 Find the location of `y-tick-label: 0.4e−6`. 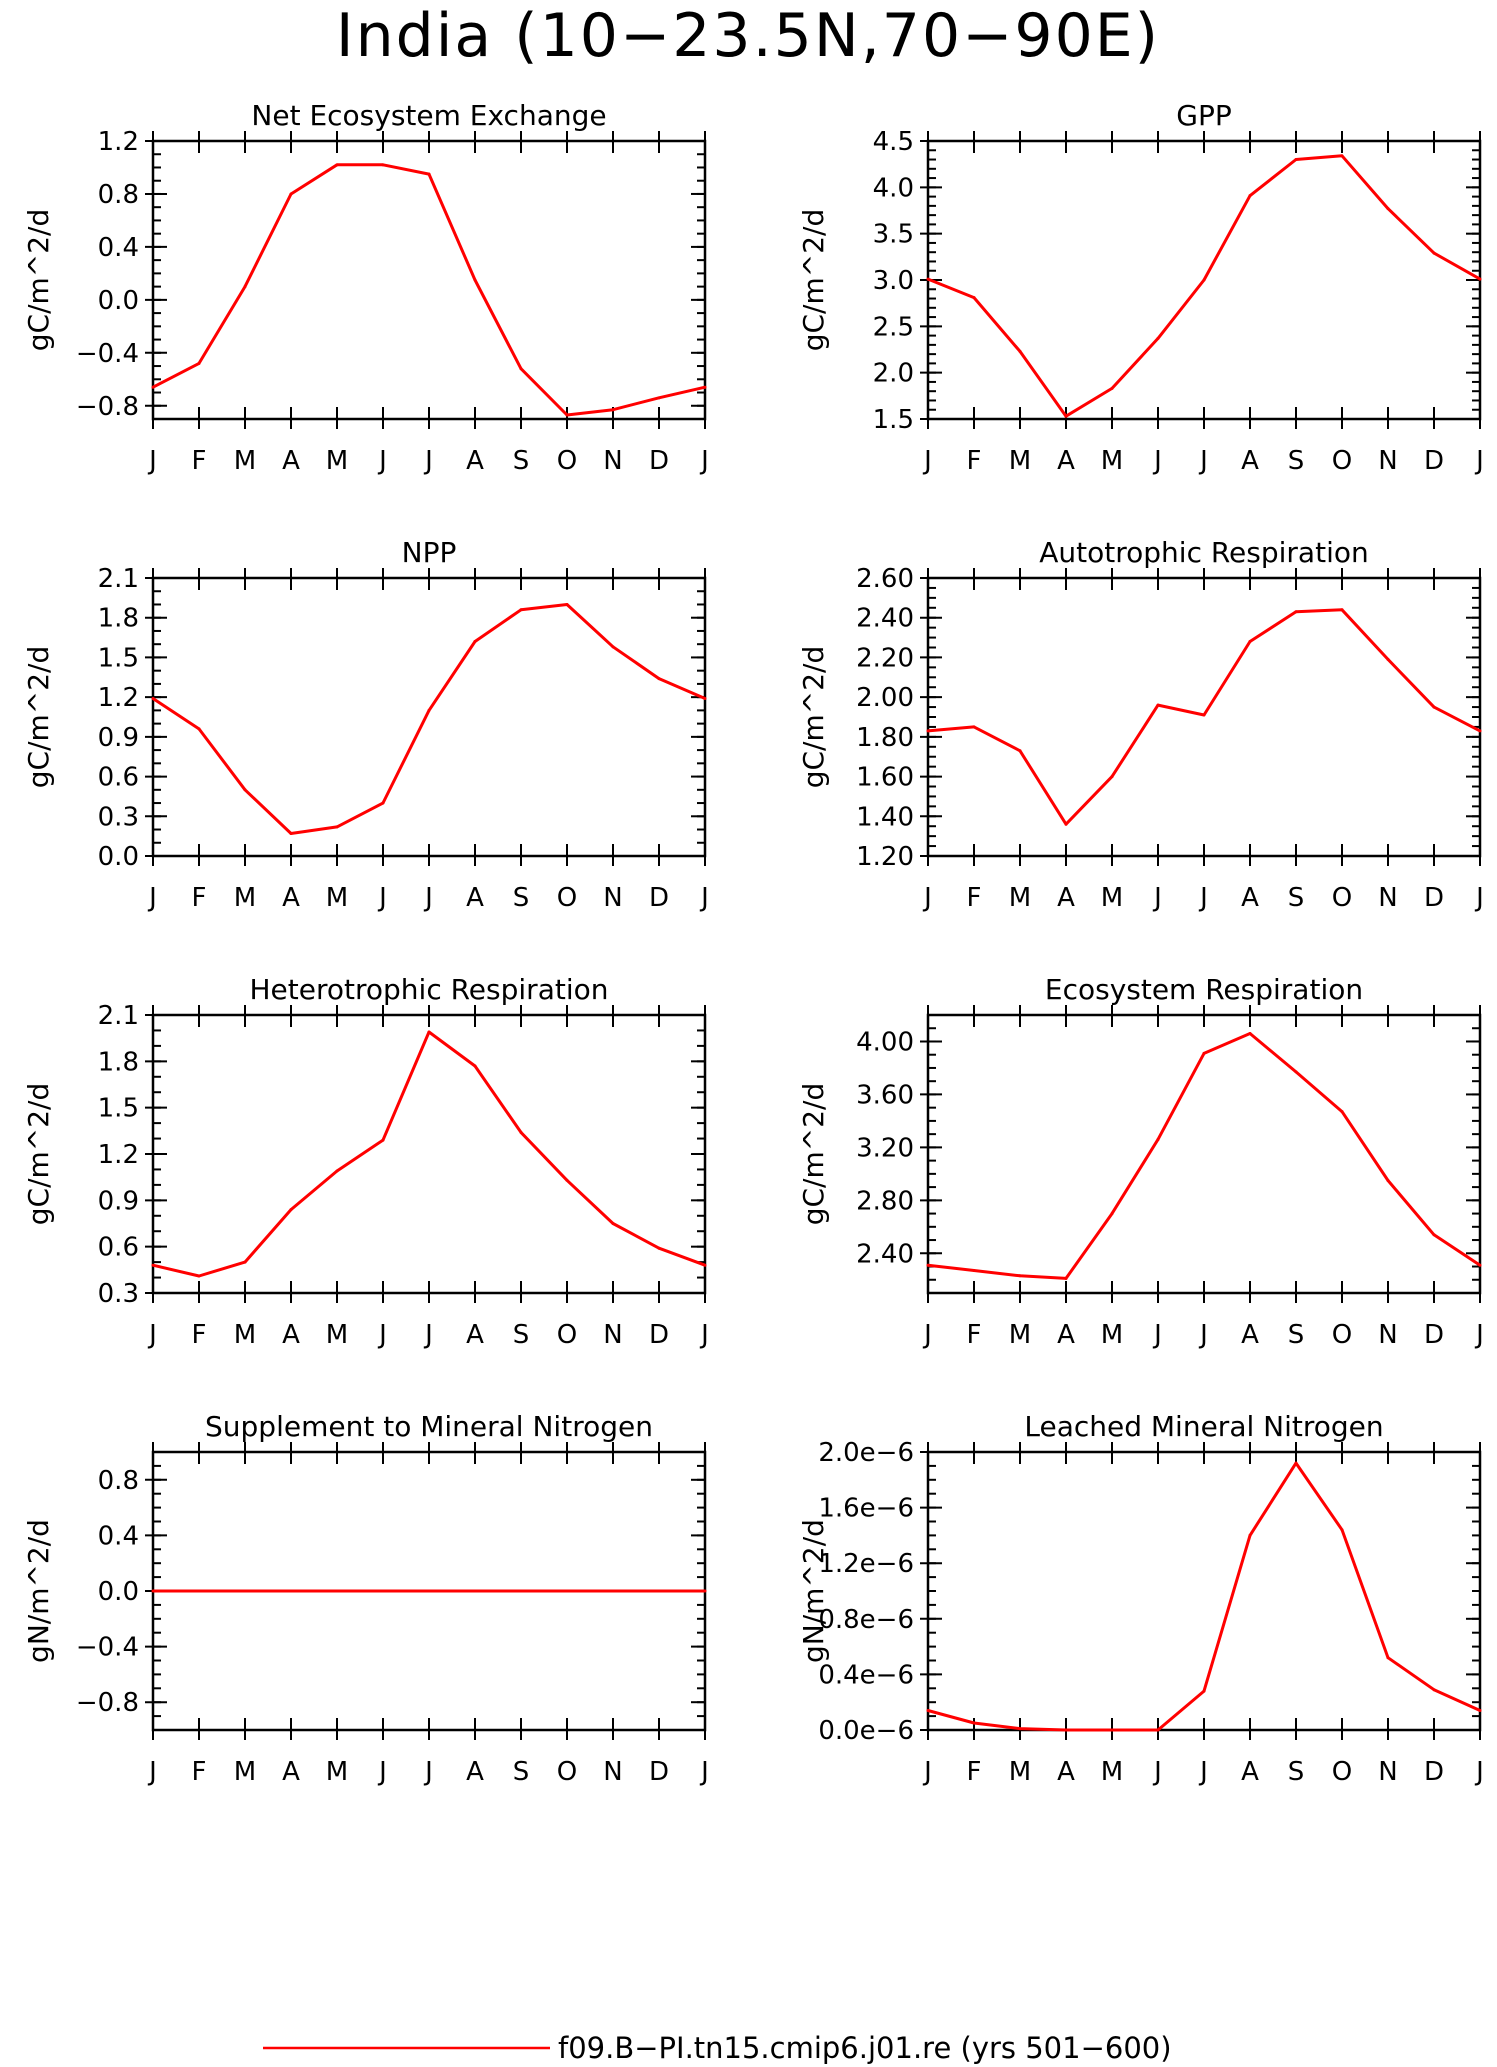

y-tick-label: 0.4e−6 is located at coordinates (866, 1675).